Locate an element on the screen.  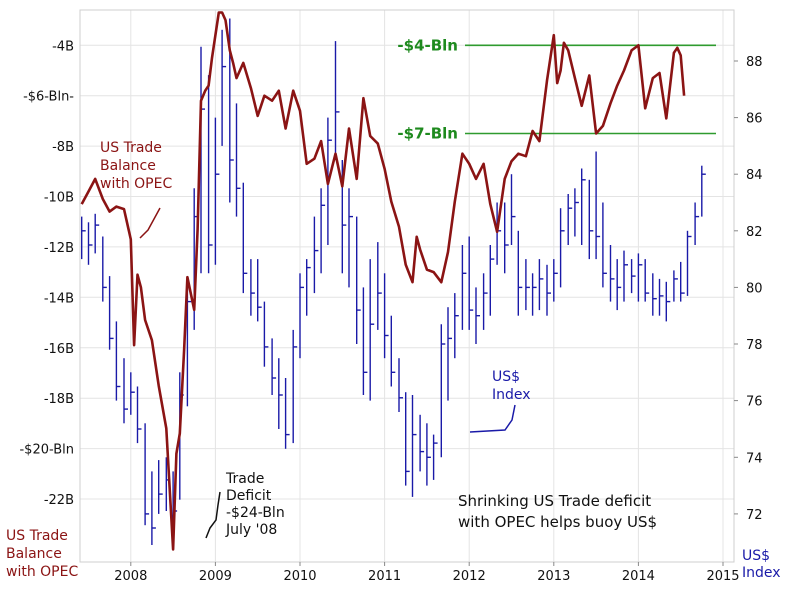
deficit-note-leader is located at coordinates (213, 515).